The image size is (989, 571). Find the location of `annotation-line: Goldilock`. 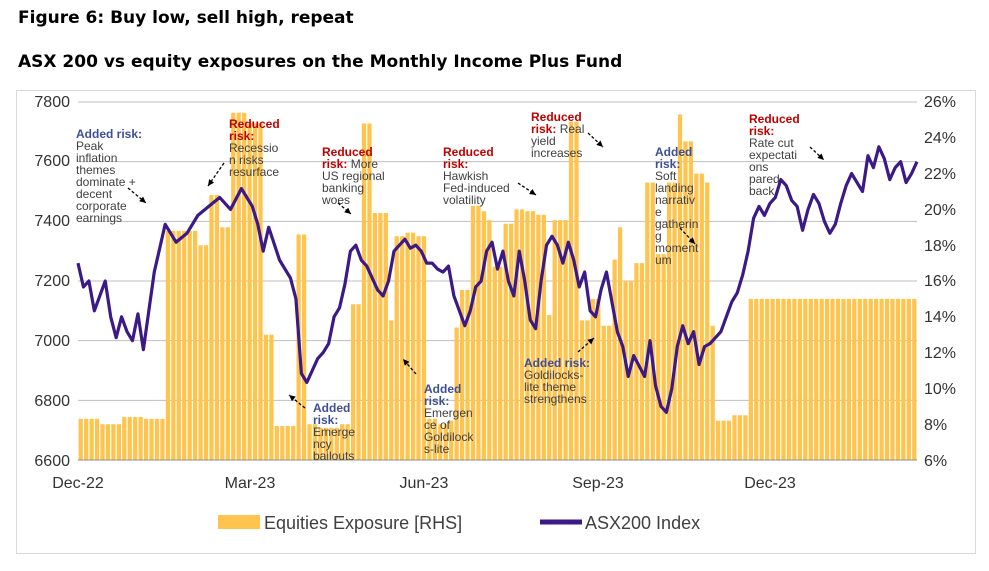

annotation-line: Goldilock is located at coordinates (449, 437).